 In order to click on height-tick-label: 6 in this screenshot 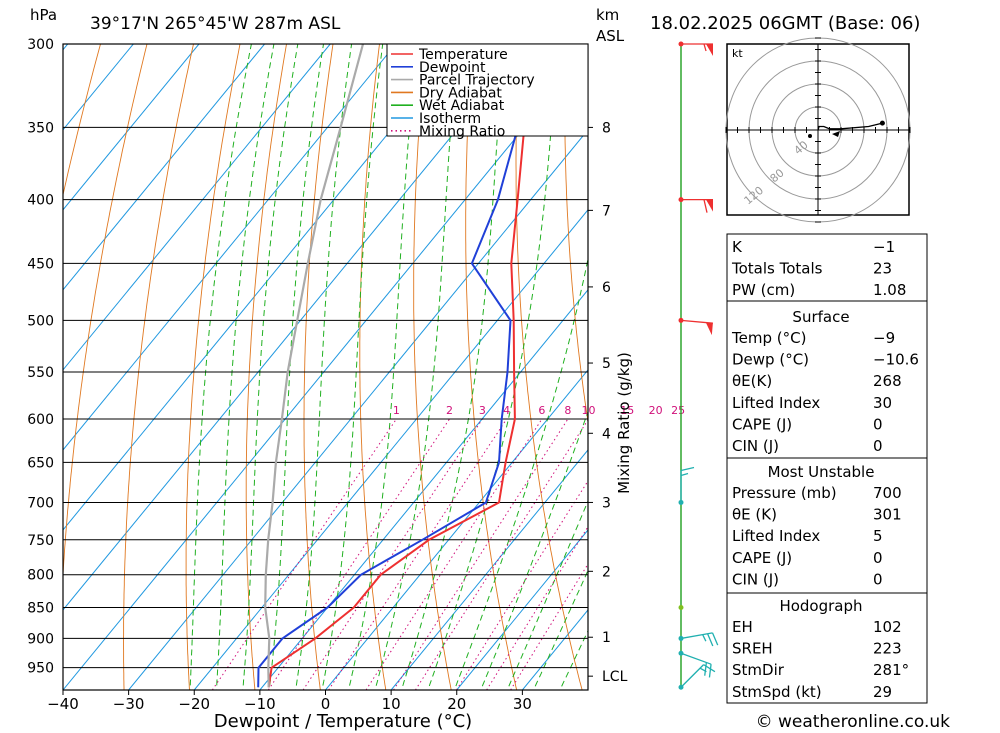, I will do `click(606, 288)`.